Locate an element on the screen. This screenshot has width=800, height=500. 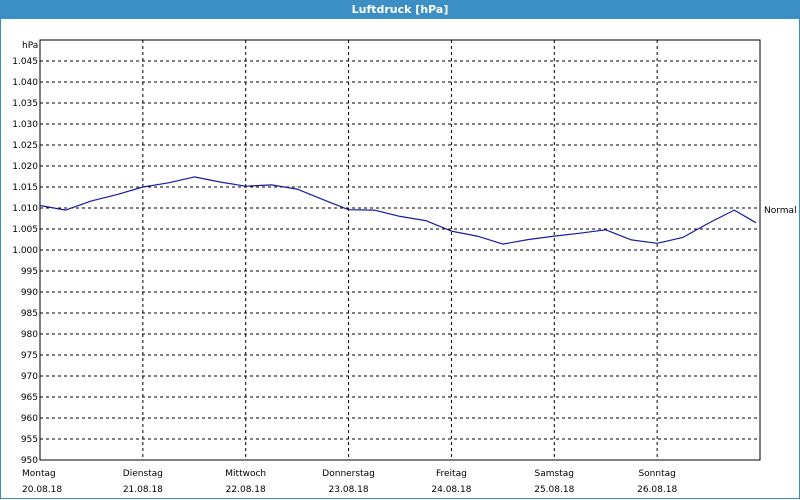
y-tick-label: 1.045 is located at coordinates (25, 62).